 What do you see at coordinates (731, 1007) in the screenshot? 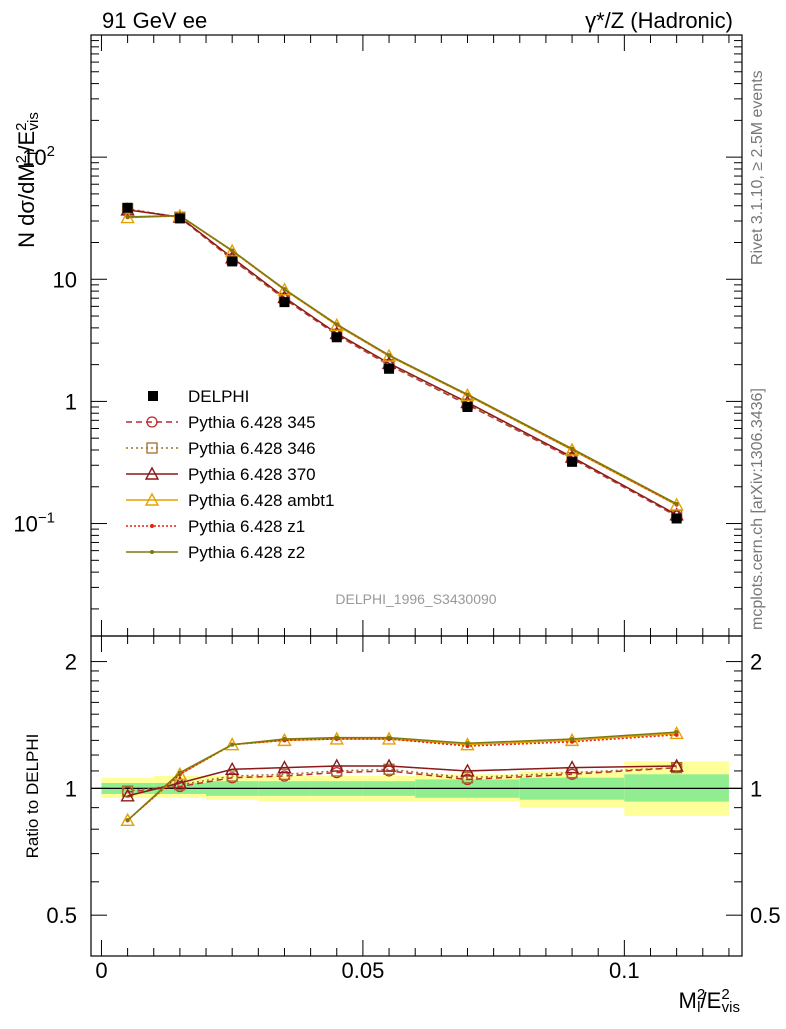
I see `xlabel-sub-b: vis` at bounding box center [731, 1007].